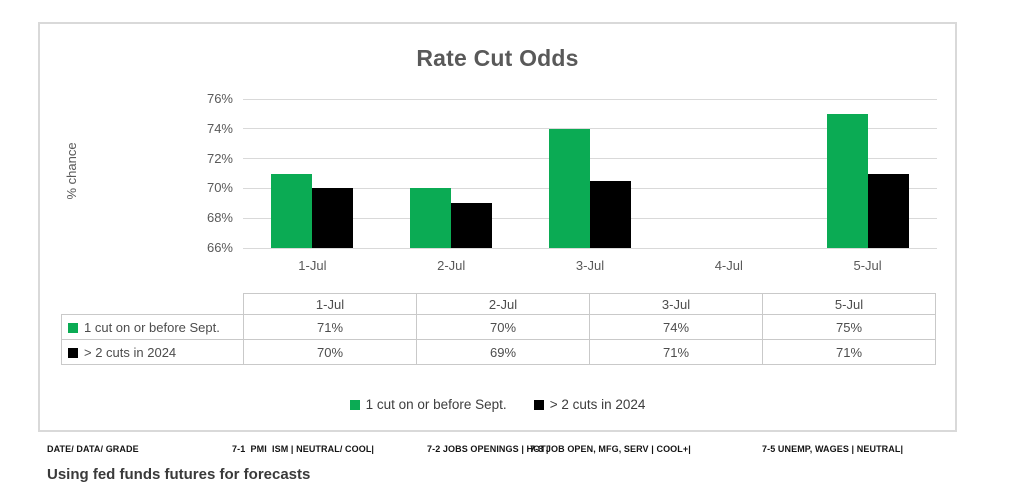 The width and height of the screenshot is (1024, 504). What do you see at coordinates (451, 265) in the screenshot?
I see `x-tick-label: 2-Jul` at bounding box center [451, 265].